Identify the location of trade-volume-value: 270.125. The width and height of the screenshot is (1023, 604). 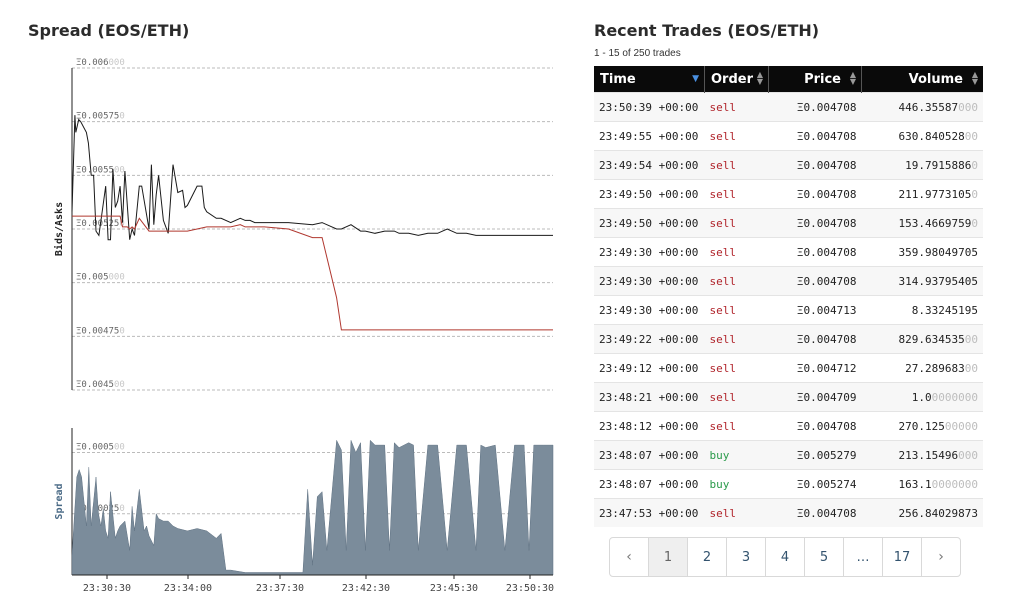
(921, 426).